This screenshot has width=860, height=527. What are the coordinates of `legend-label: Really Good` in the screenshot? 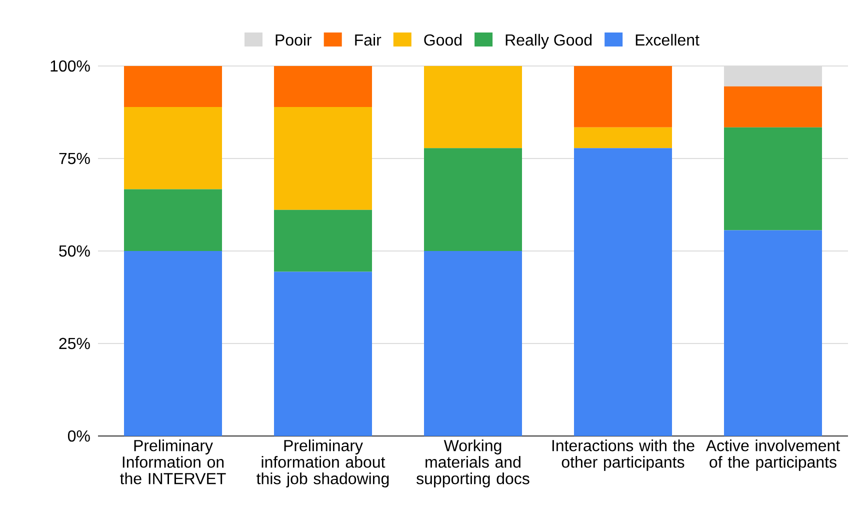 It's located at (549, 41).